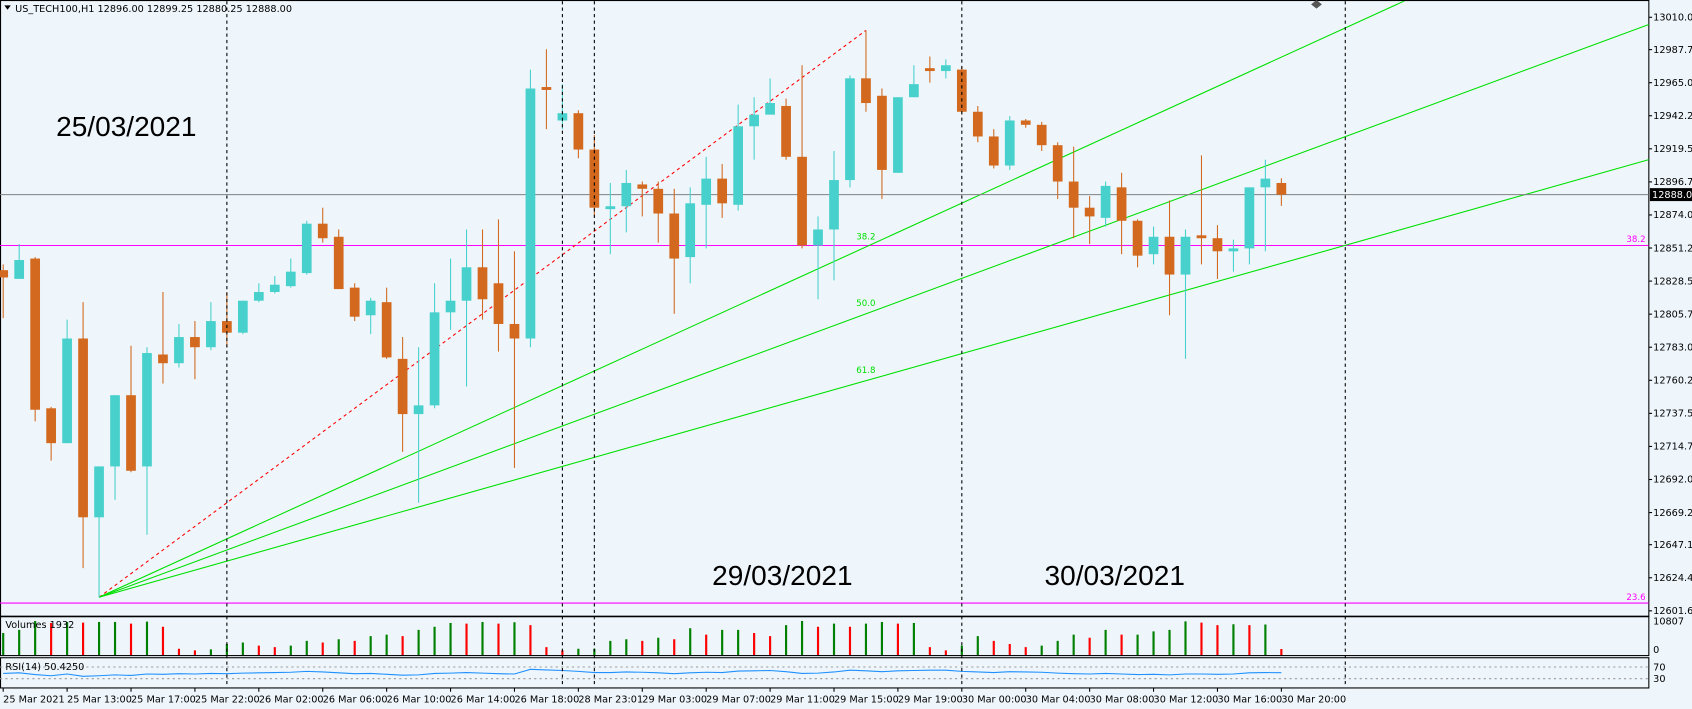 This screenshot has height=709, width=1692. Describe the element at coordinates (1659, 679) in the screenshot. I see `rsi-tick-label: 30` at that location.